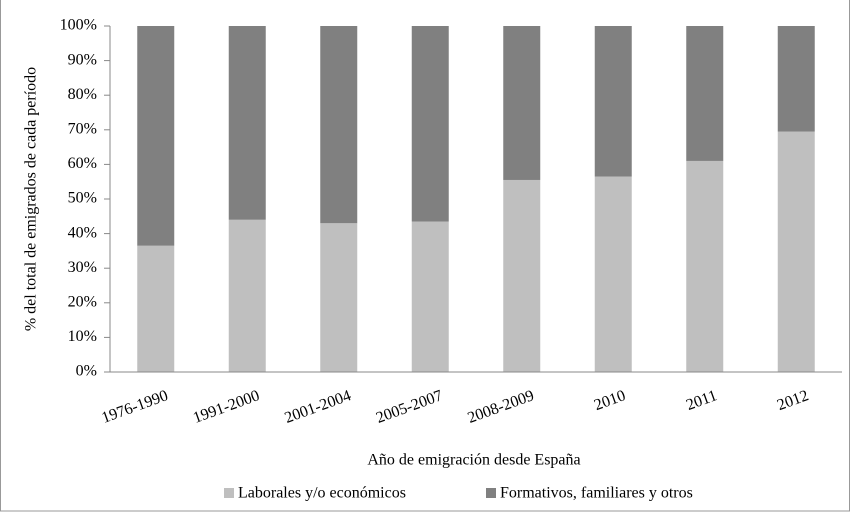 The image size is (850, 512). Describe the element at coordinates (322, 493) in the screenshot. I see `legend-label: Laborales y/o económicos` at that location.